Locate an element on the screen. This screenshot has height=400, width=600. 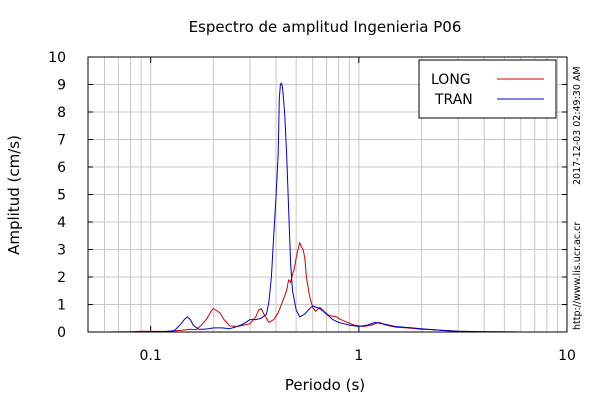
legend-label-tran: TRAN is located at coordinates (453, 100).